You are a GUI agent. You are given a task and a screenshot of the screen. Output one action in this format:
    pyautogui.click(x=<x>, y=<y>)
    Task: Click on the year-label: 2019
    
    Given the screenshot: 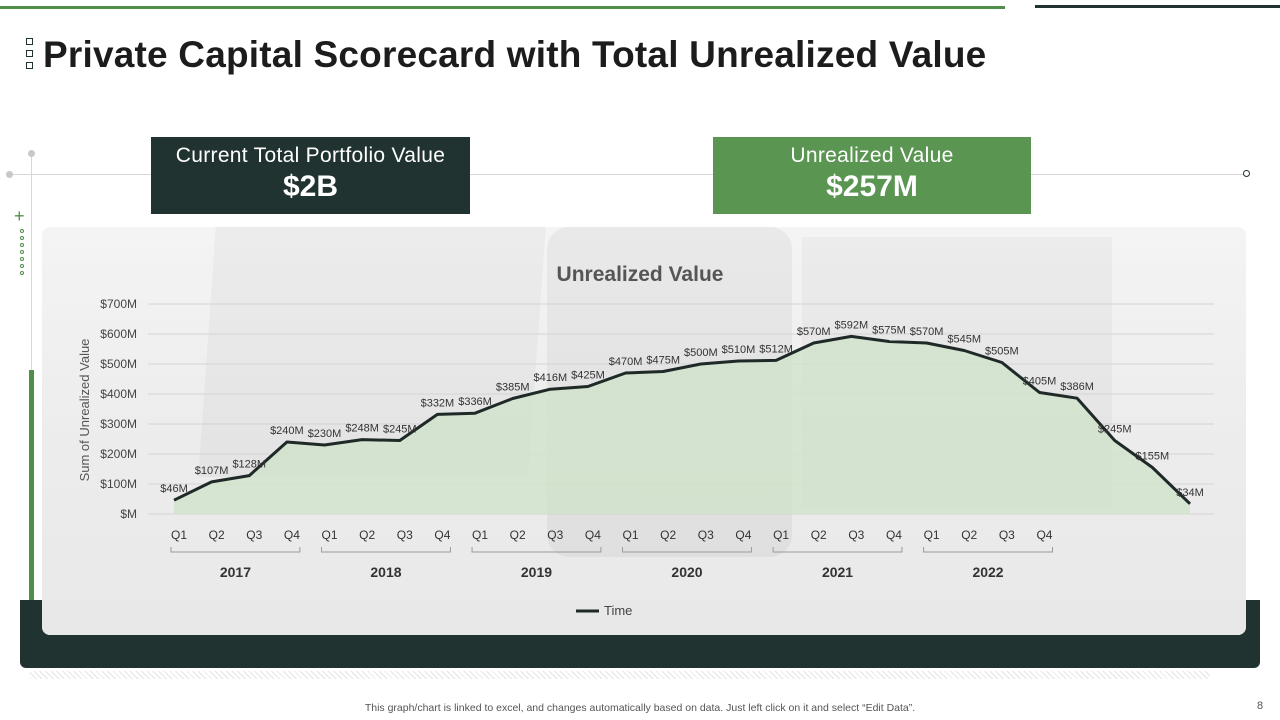 What is the action you would take?
    pyautogui.click(x=536, y=572)
    